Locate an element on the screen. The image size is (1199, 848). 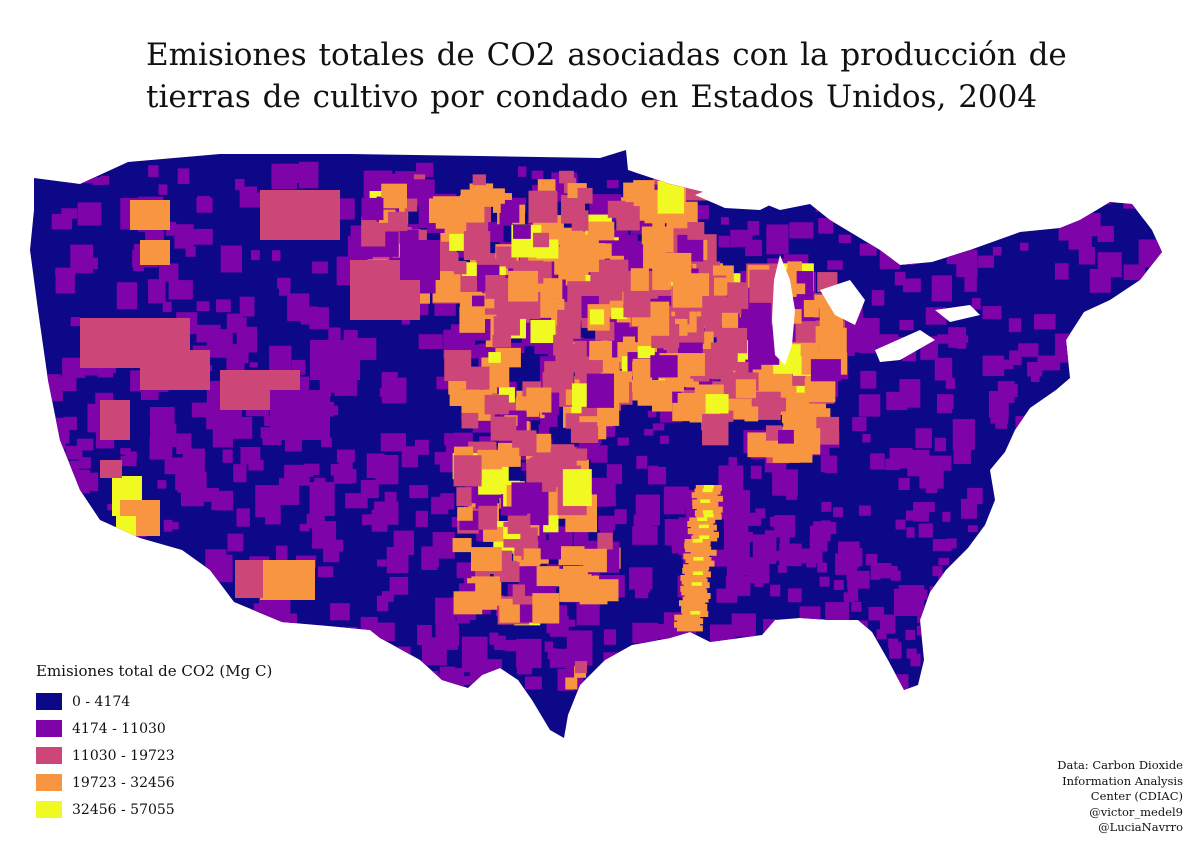
legend-label: 11030 - 19723 is located at coordinates (123, 755).